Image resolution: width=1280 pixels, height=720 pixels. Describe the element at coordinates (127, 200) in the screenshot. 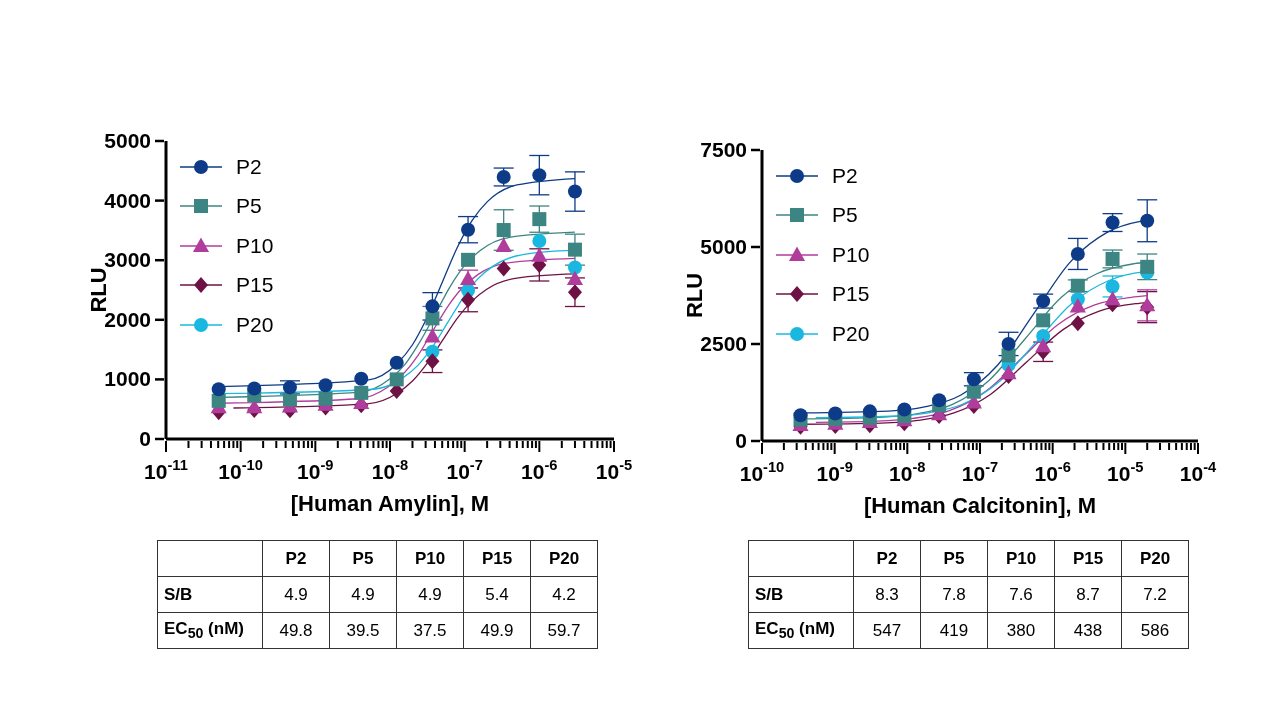

I see `y-tick-label: 4000` at that location.